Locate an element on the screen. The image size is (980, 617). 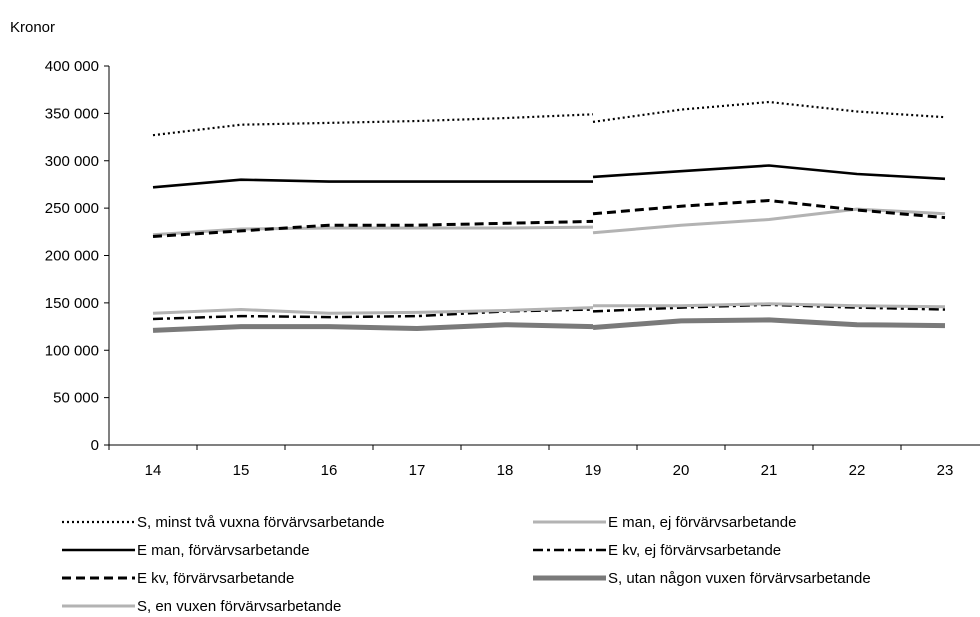
legend-label: E man, förvärvsarbetande is located at coordinates (223, 550).